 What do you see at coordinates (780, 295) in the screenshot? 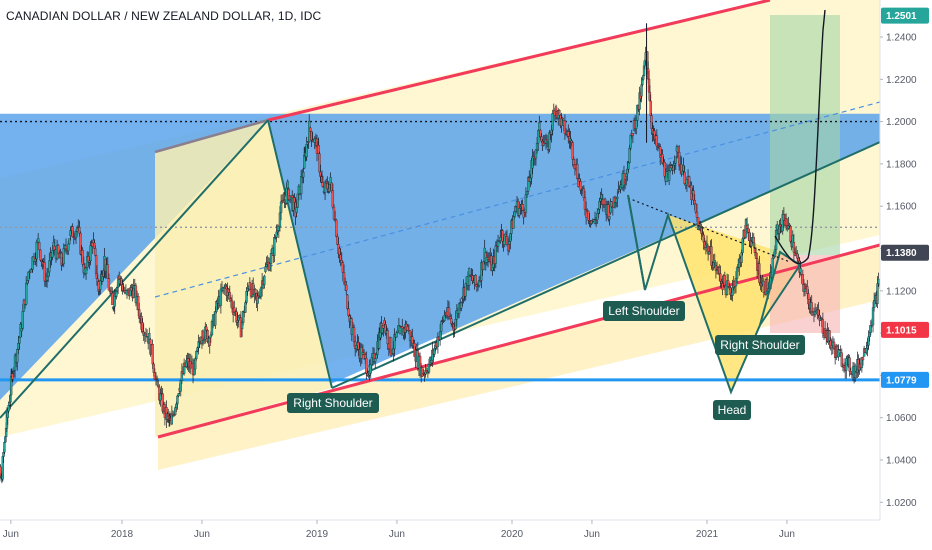
I see `hs-shoulder-link` at bounding box center [780, 295].